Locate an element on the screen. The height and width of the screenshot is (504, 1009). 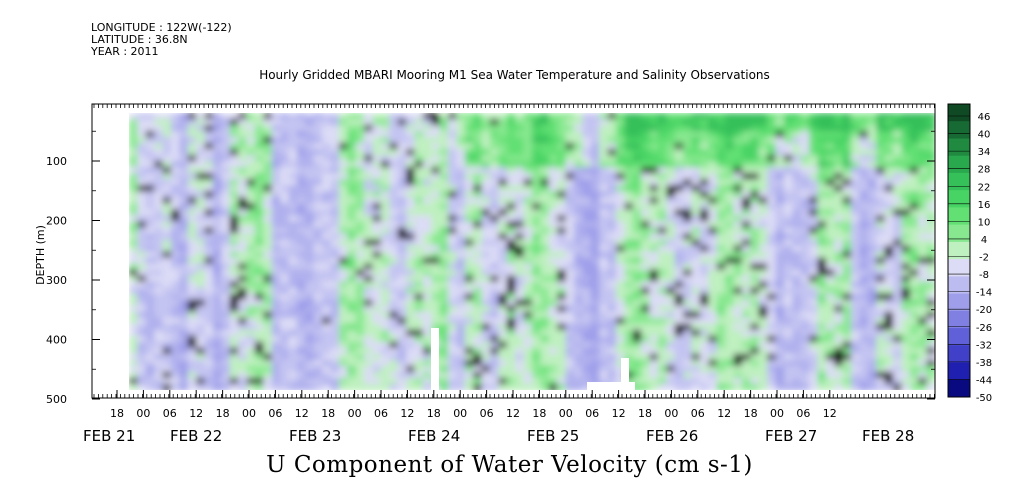
colorbar-label: 46 is located at coordinates (984, 117).